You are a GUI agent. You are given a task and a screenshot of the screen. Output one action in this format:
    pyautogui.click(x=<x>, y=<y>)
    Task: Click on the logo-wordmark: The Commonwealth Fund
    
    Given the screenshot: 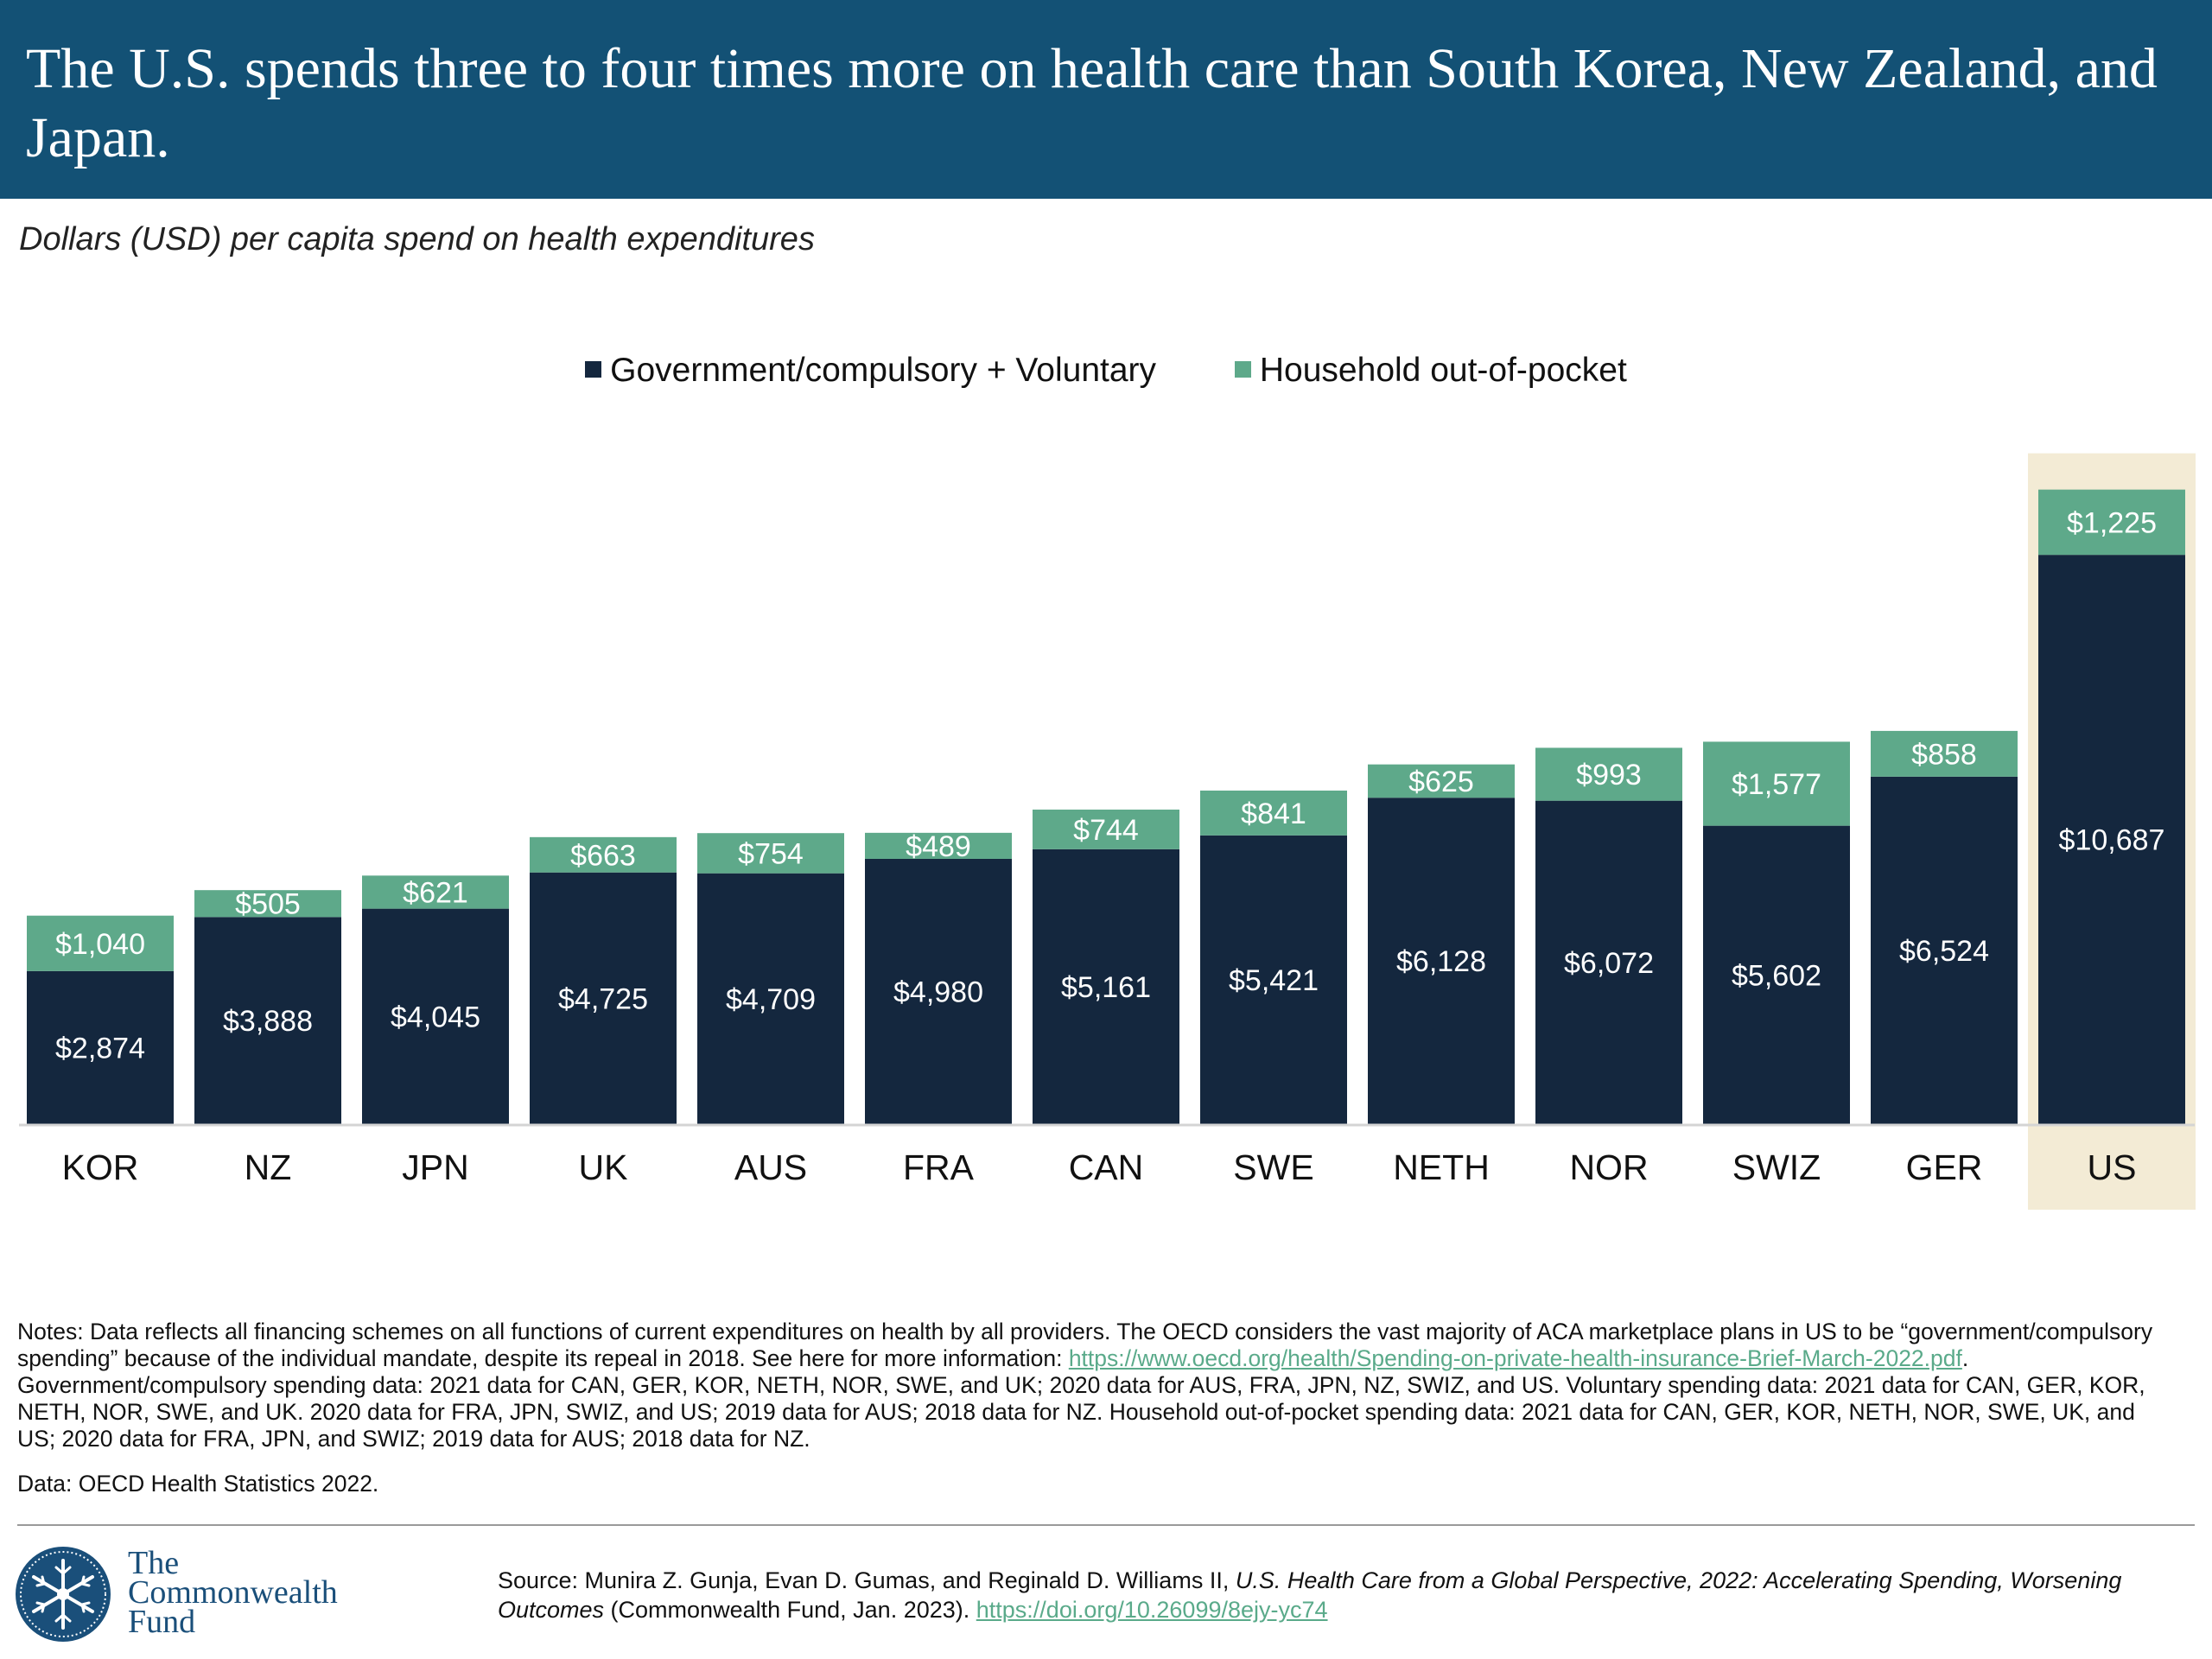 What is the action you would take?
    pyautogui.click(x=233, y=1592)
    